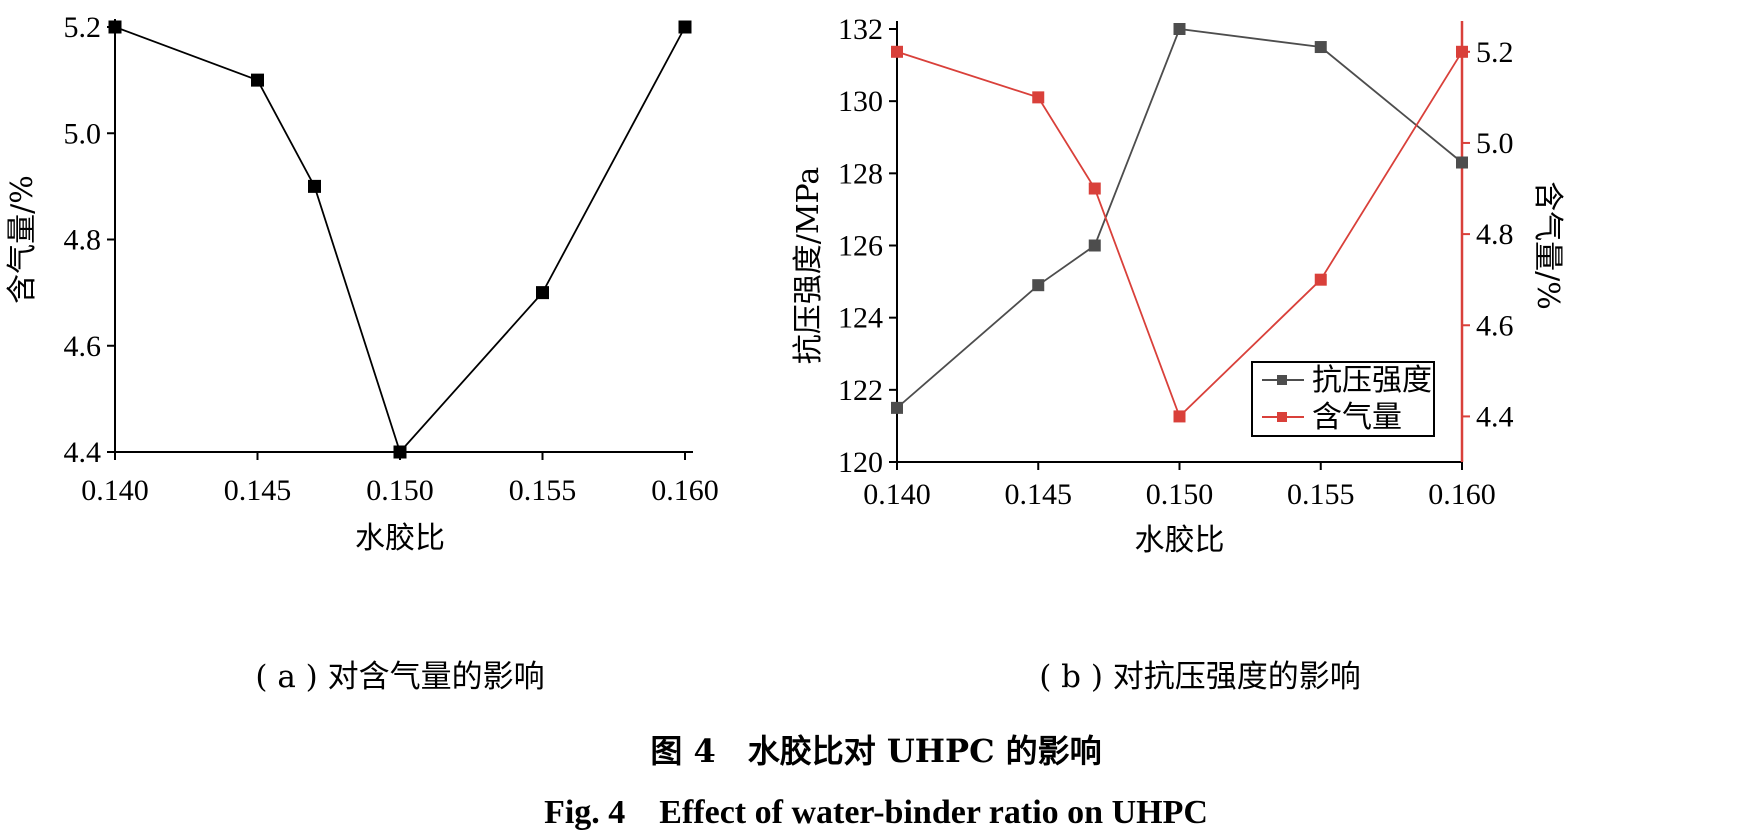  What do you see at coordinates (400, 490) in the screenshot?
I see `x-tick-label-a: 0.150` at bounding box center [400, 490].